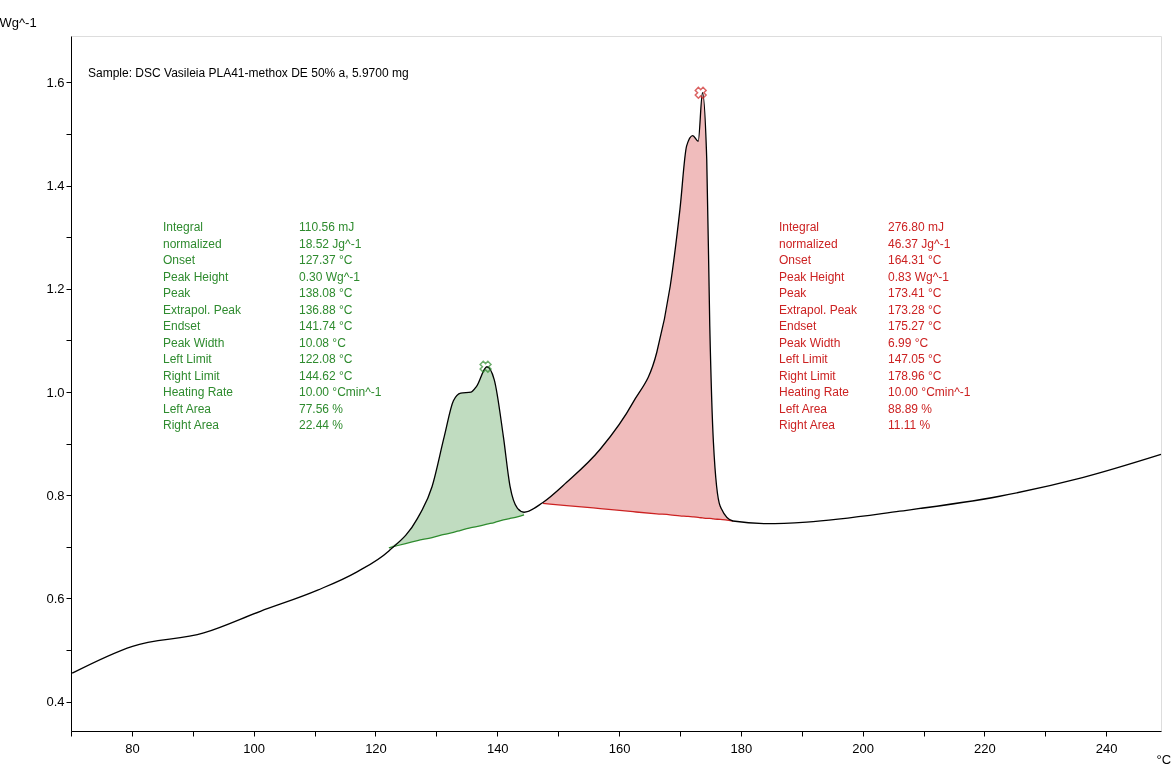  I want to click on text: Right Area 11.11 %, so click(855, 425).